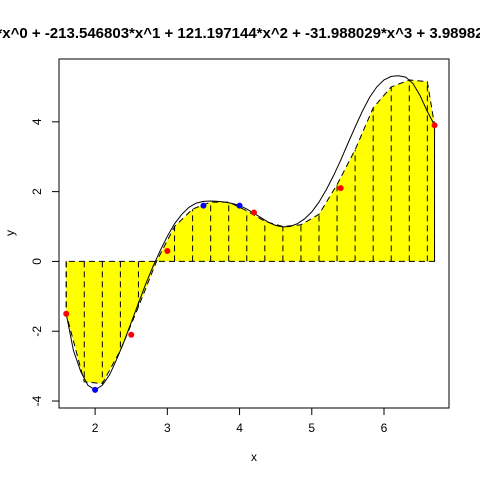  I want to click on y-axis-label: y, so click(10, 233).